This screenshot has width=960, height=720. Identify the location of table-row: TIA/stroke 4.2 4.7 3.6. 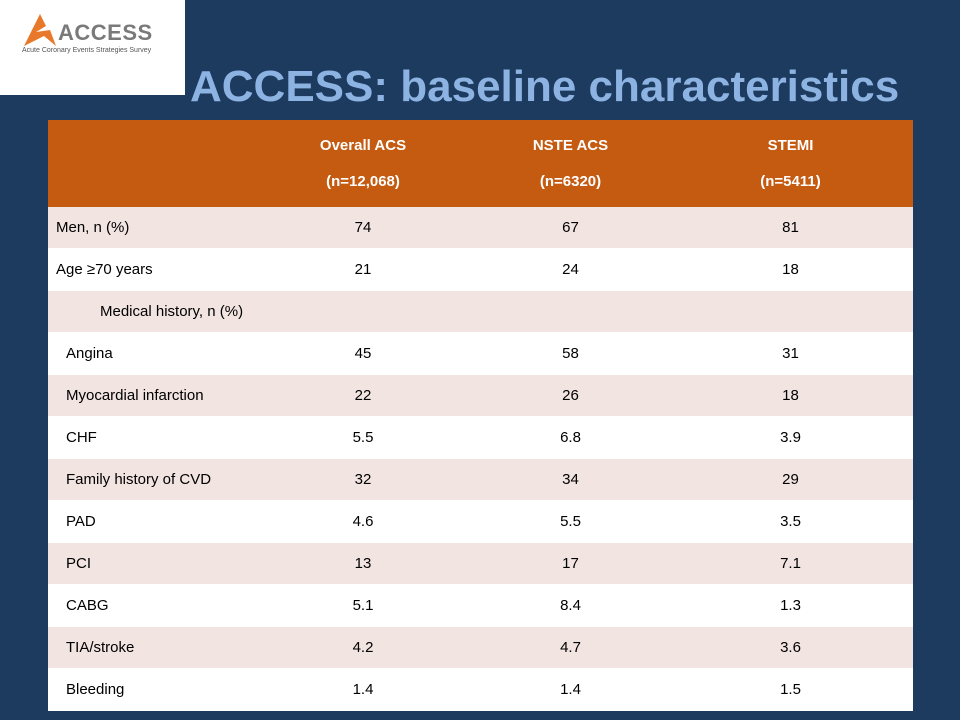
(480, 647).